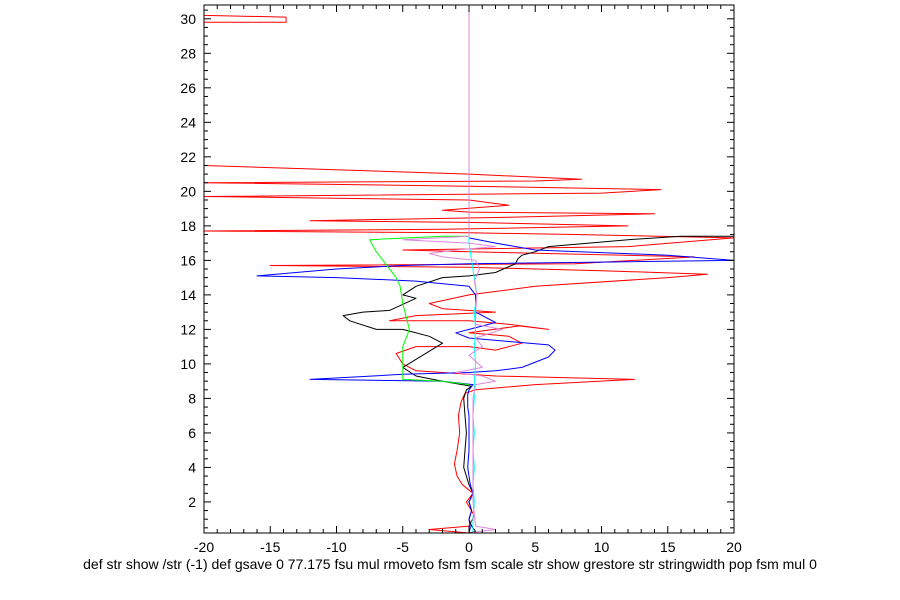 The image size is (900, 600). Describe the element at coordinates (188, 295) in the screenshot. I see `y-tick-label: 14` at that location.